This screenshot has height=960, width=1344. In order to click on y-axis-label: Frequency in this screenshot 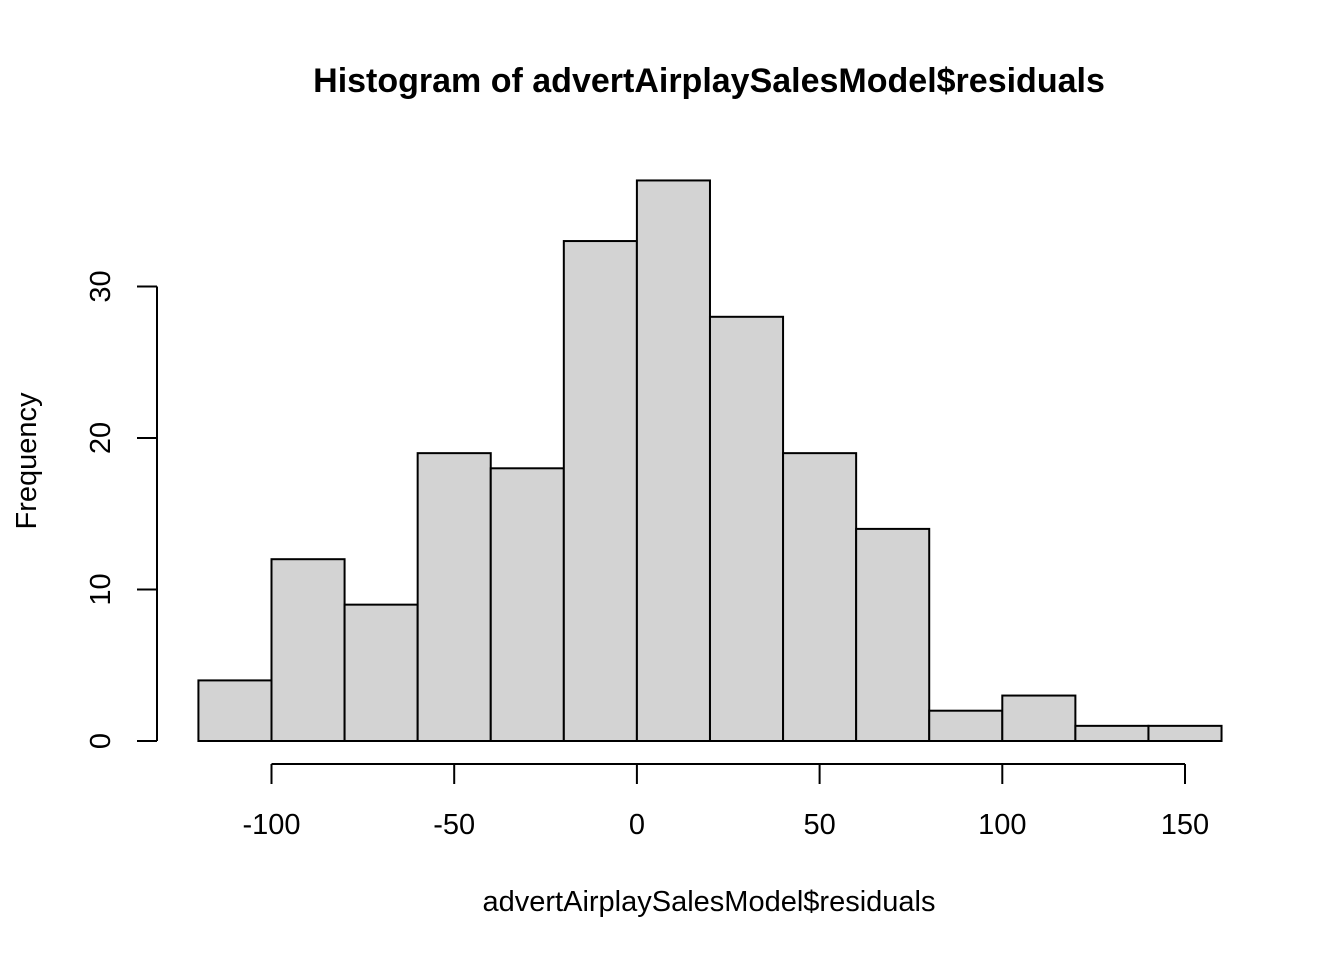, I will do `click(27, 461)`.